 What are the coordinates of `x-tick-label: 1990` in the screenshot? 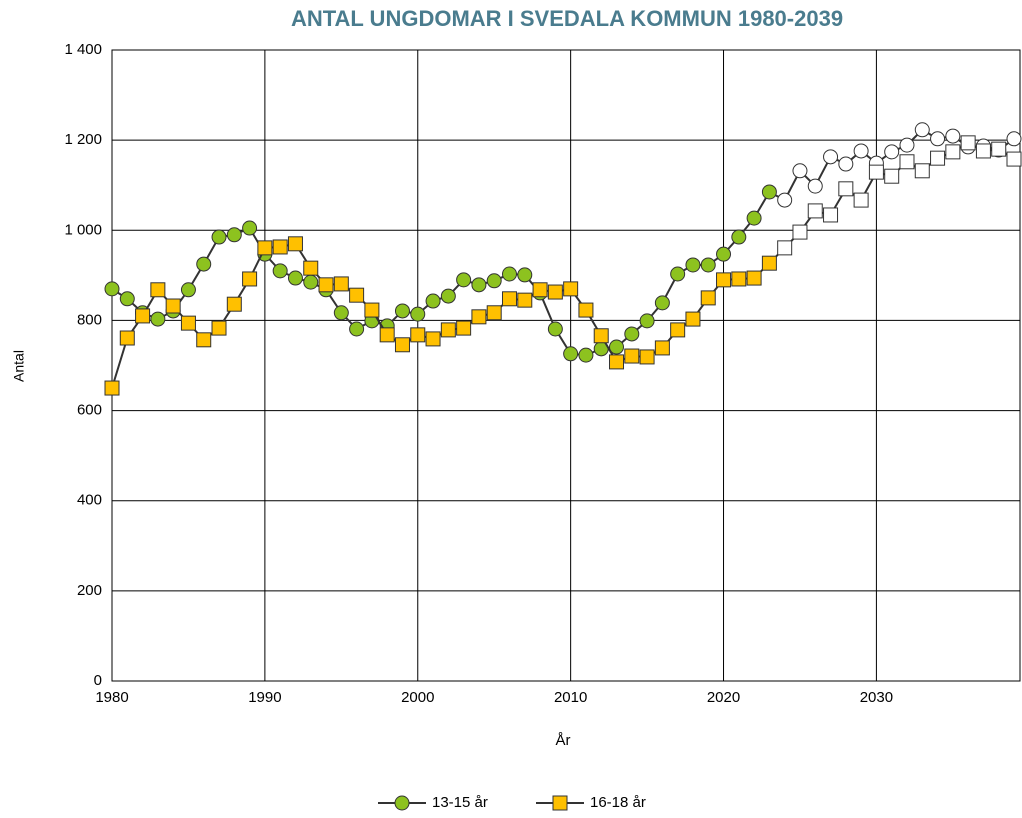 It's located at (264, 697).